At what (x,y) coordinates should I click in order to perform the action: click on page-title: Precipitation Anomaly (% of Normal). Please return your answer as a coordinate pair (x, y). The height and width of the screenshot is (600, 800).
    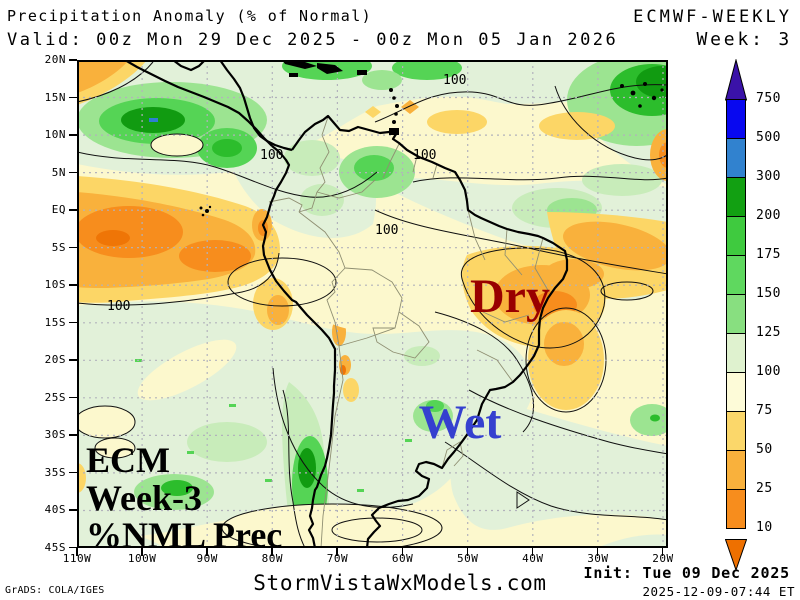
    Looking at the image, I should click on (190, 16).